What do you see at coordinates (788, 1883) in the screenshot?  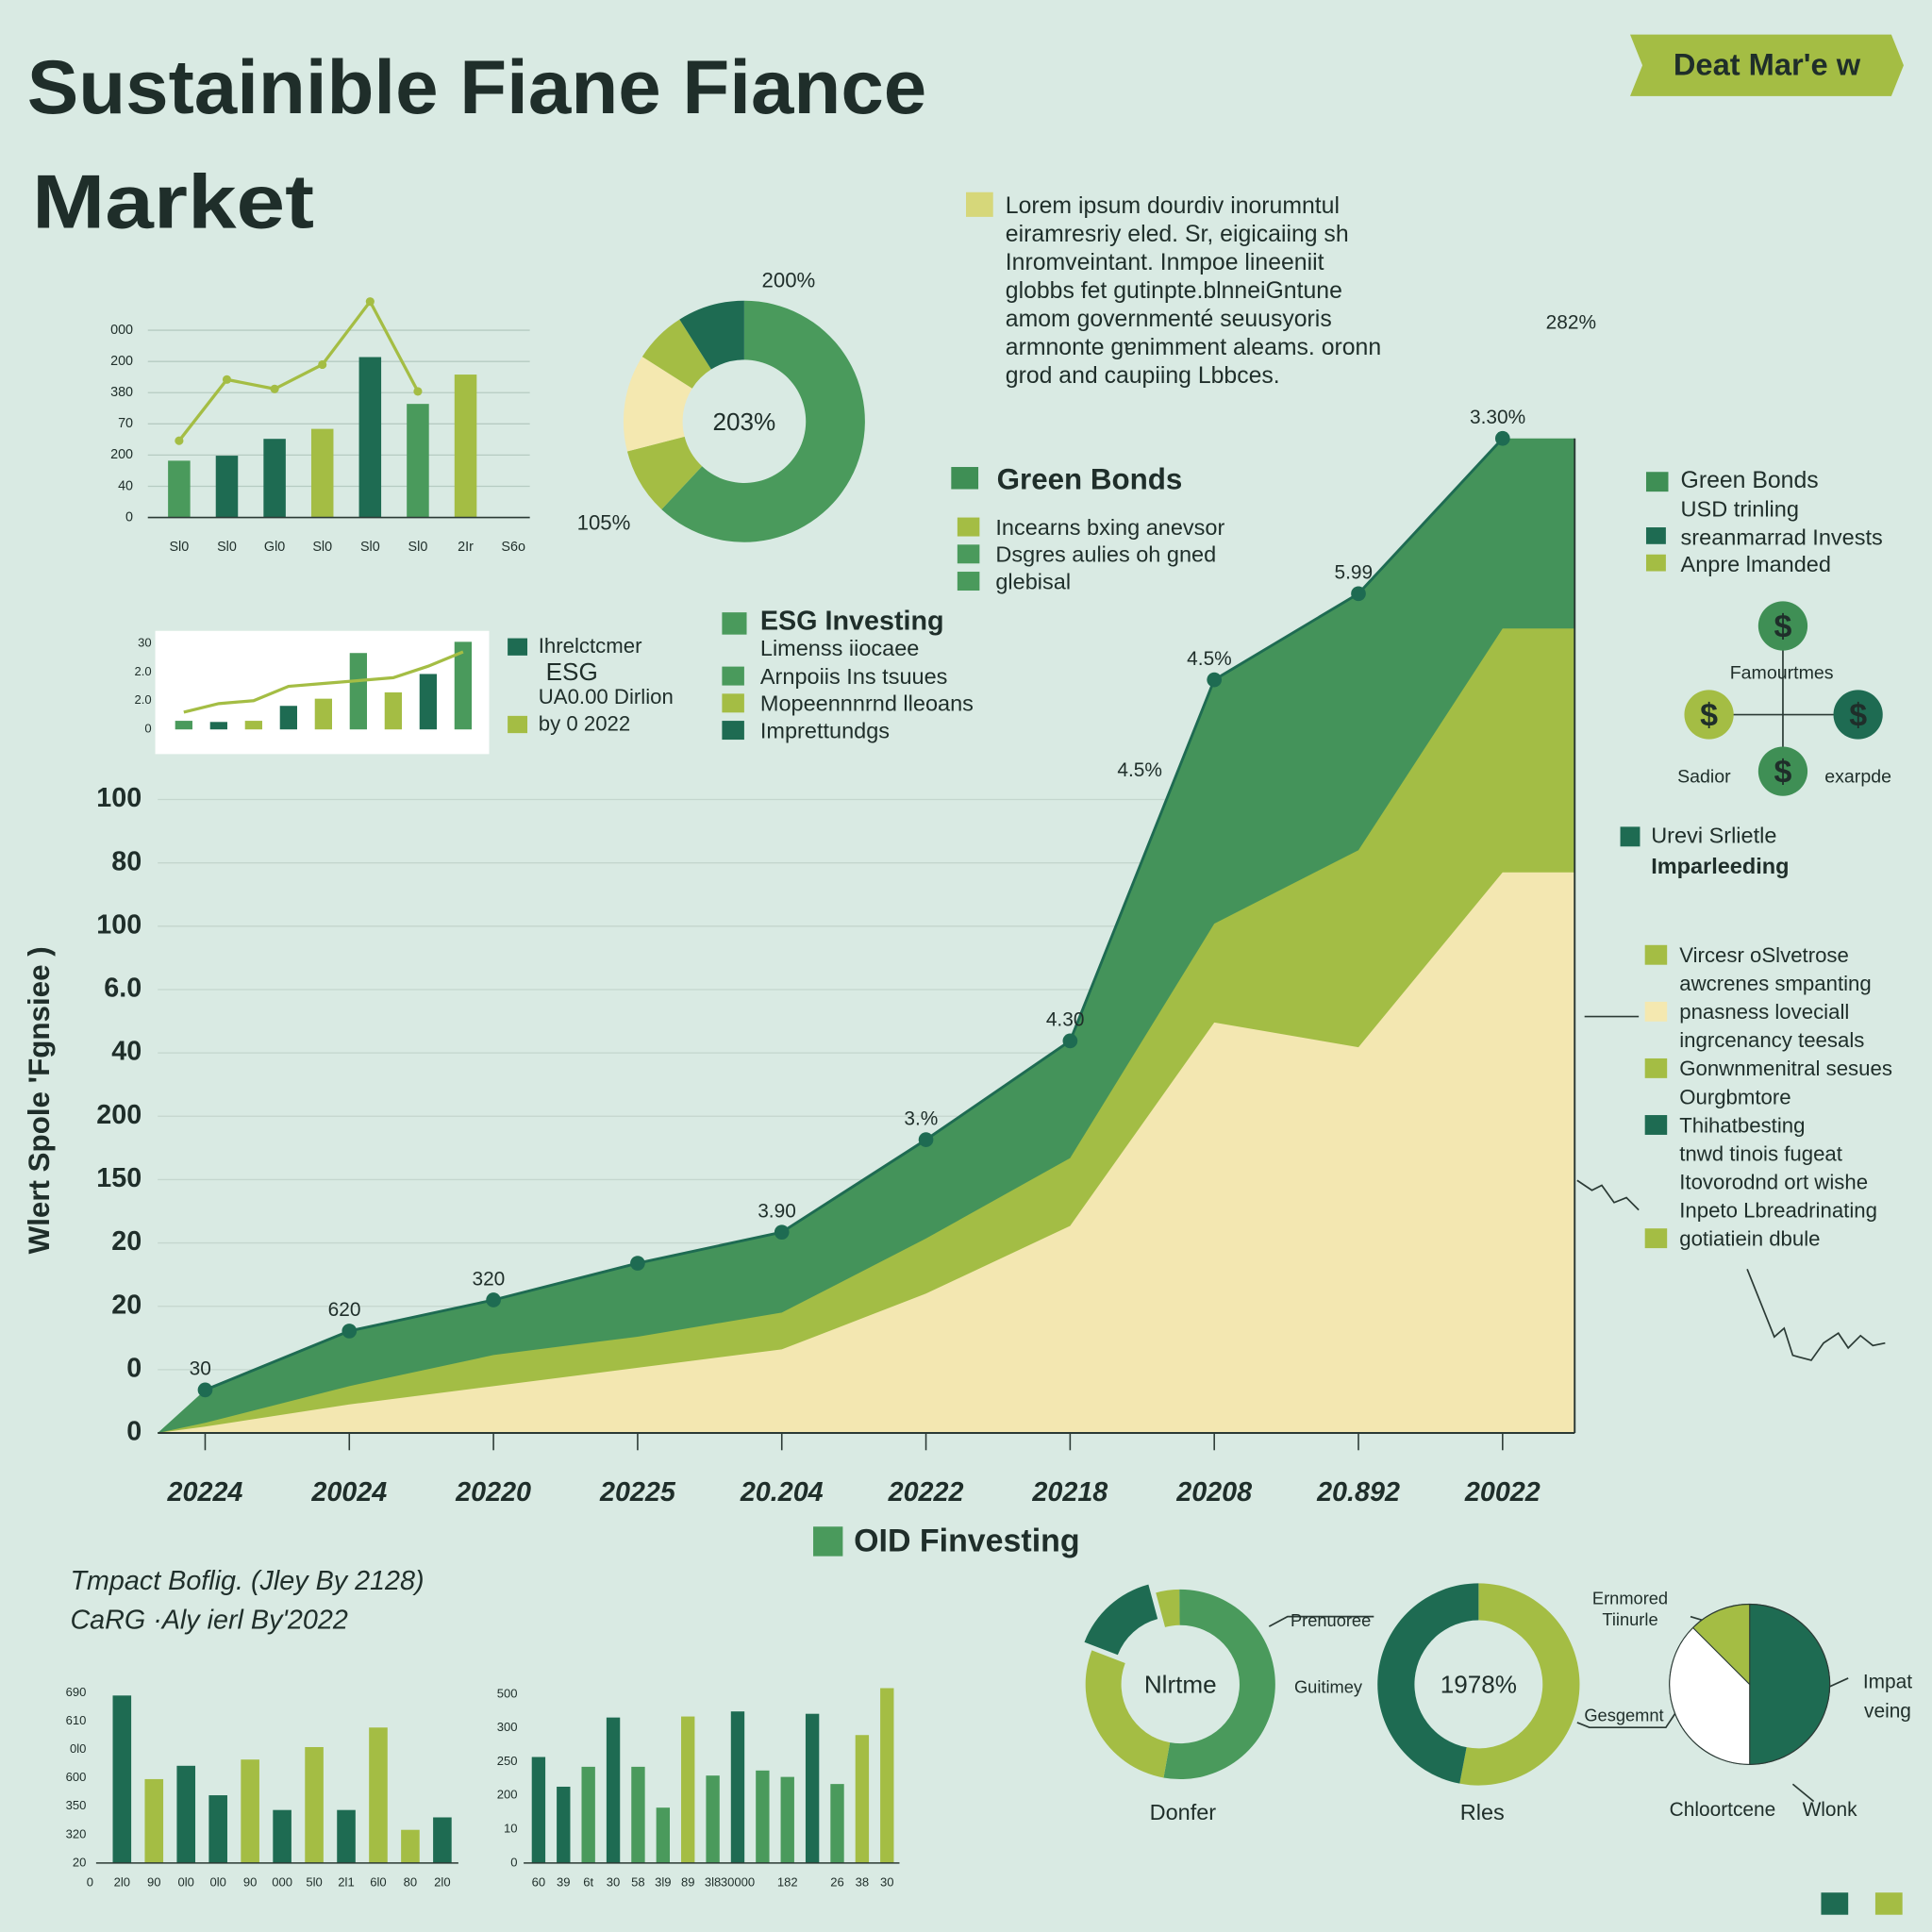 I see `x-tick-label: 182` at bounding box center [788, 1883].